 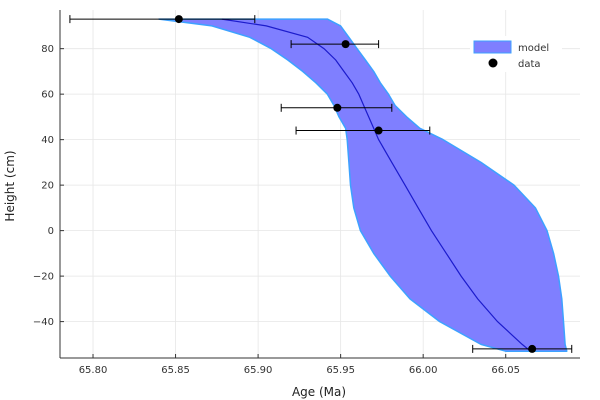 I want to click on x-tick-label: 65.80, so click(x=93, y=370).